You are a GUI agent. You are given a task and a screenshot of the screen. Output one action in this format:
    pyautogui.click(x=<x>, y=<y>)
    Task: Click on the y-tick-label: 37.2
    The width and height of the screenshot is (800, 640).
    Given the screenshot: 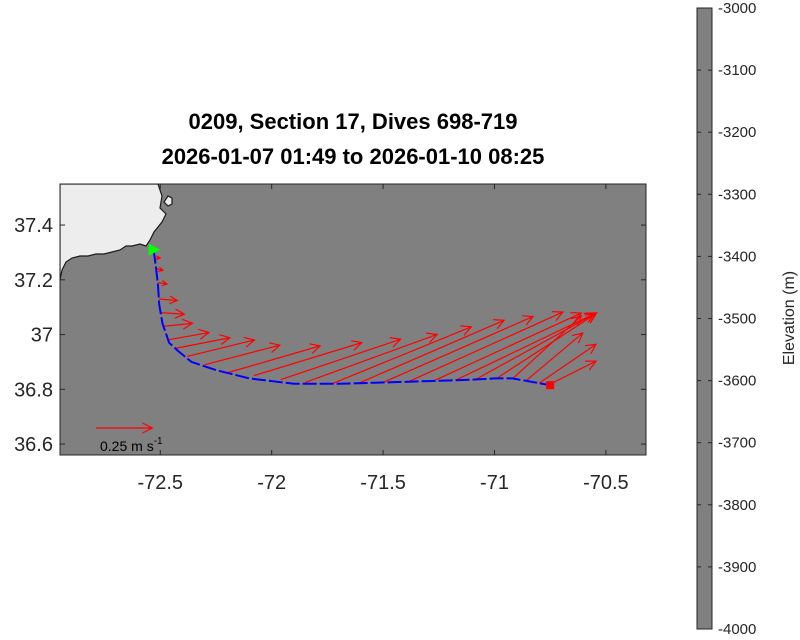 What is the action you would take?
    pyautogui.click(x=33, y=281)
    